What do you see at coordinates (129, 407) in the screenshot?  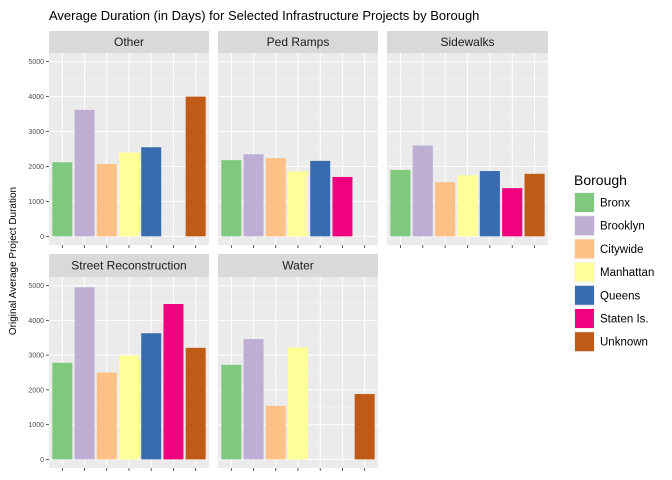 I see `bar-street-reconstruction-manhattan` at bounding box center [129, 407].